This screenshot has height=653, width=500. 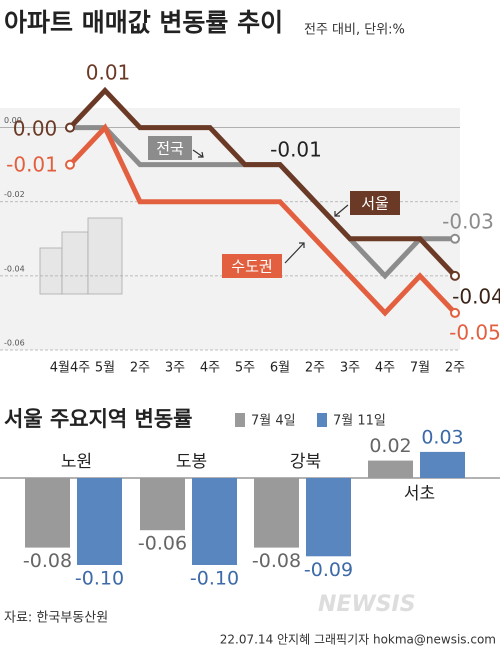 What do you see at coordinates (35, 129) in the screenshot?
I see `value-label: 0.00` at bounding box center [35, 129].